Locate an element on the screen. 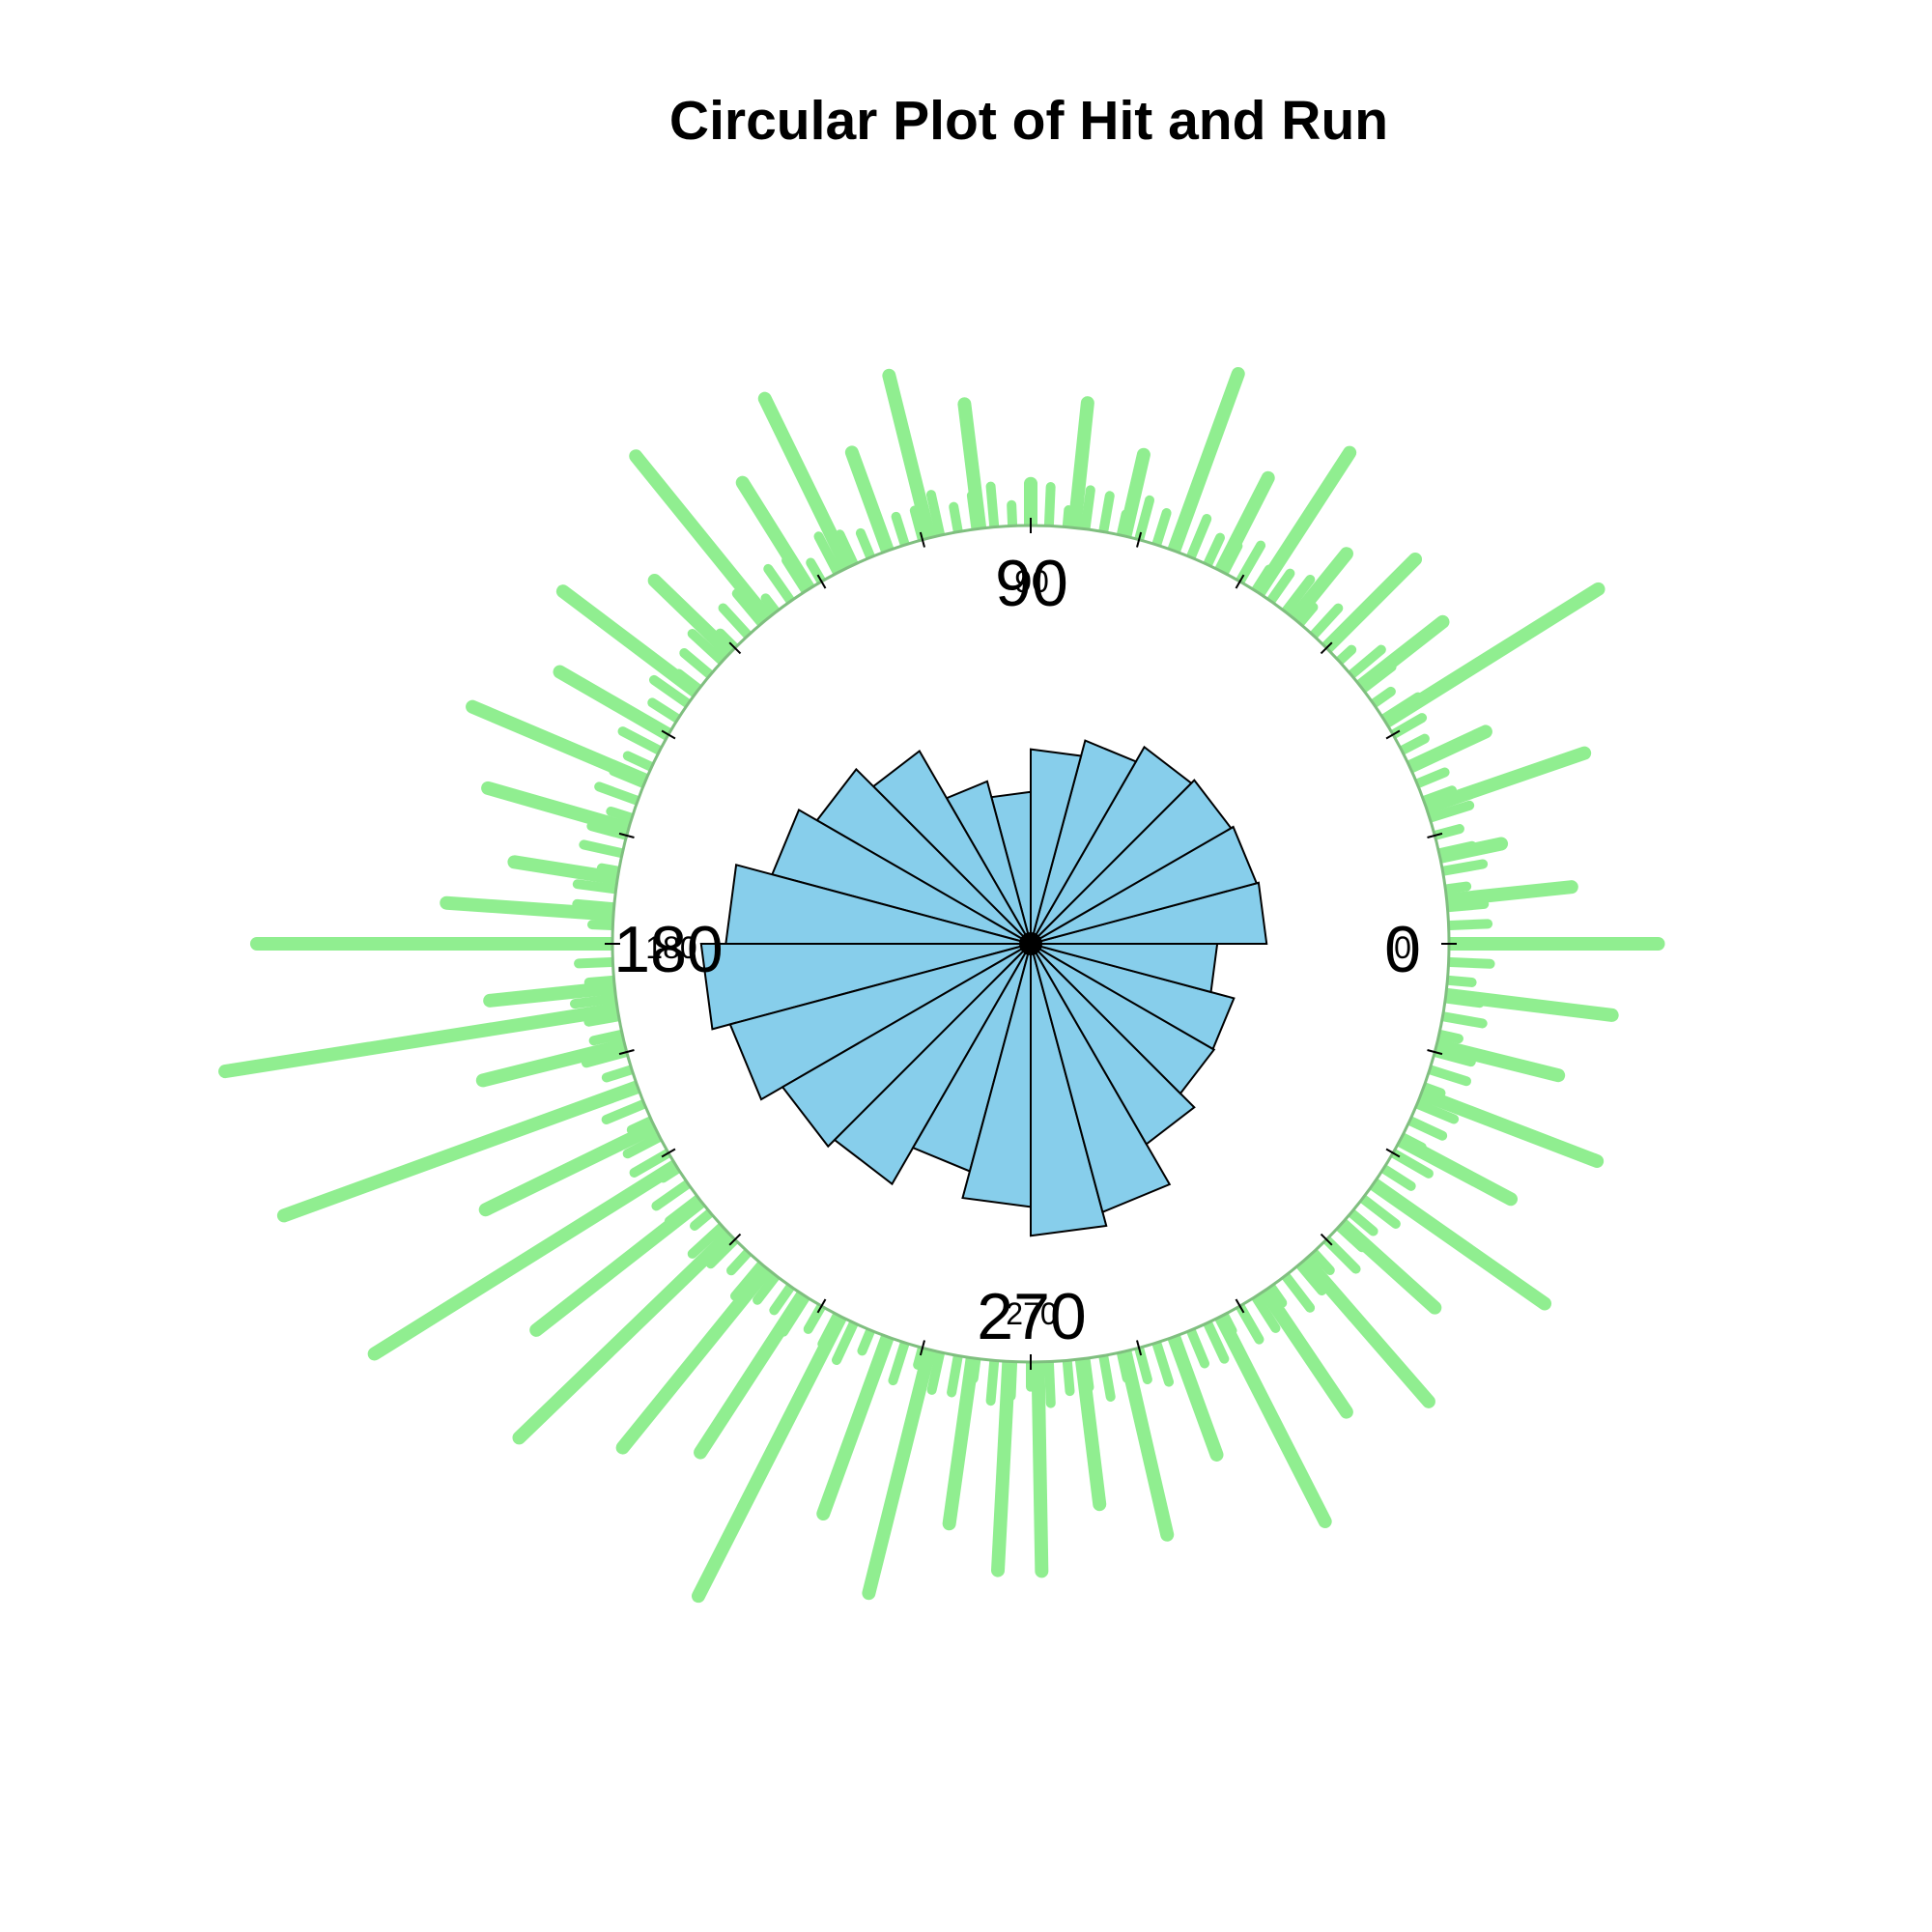 This screenshot has height=1932, width=1932. angle-label-180: 180 is located at coordinates (668, 949).